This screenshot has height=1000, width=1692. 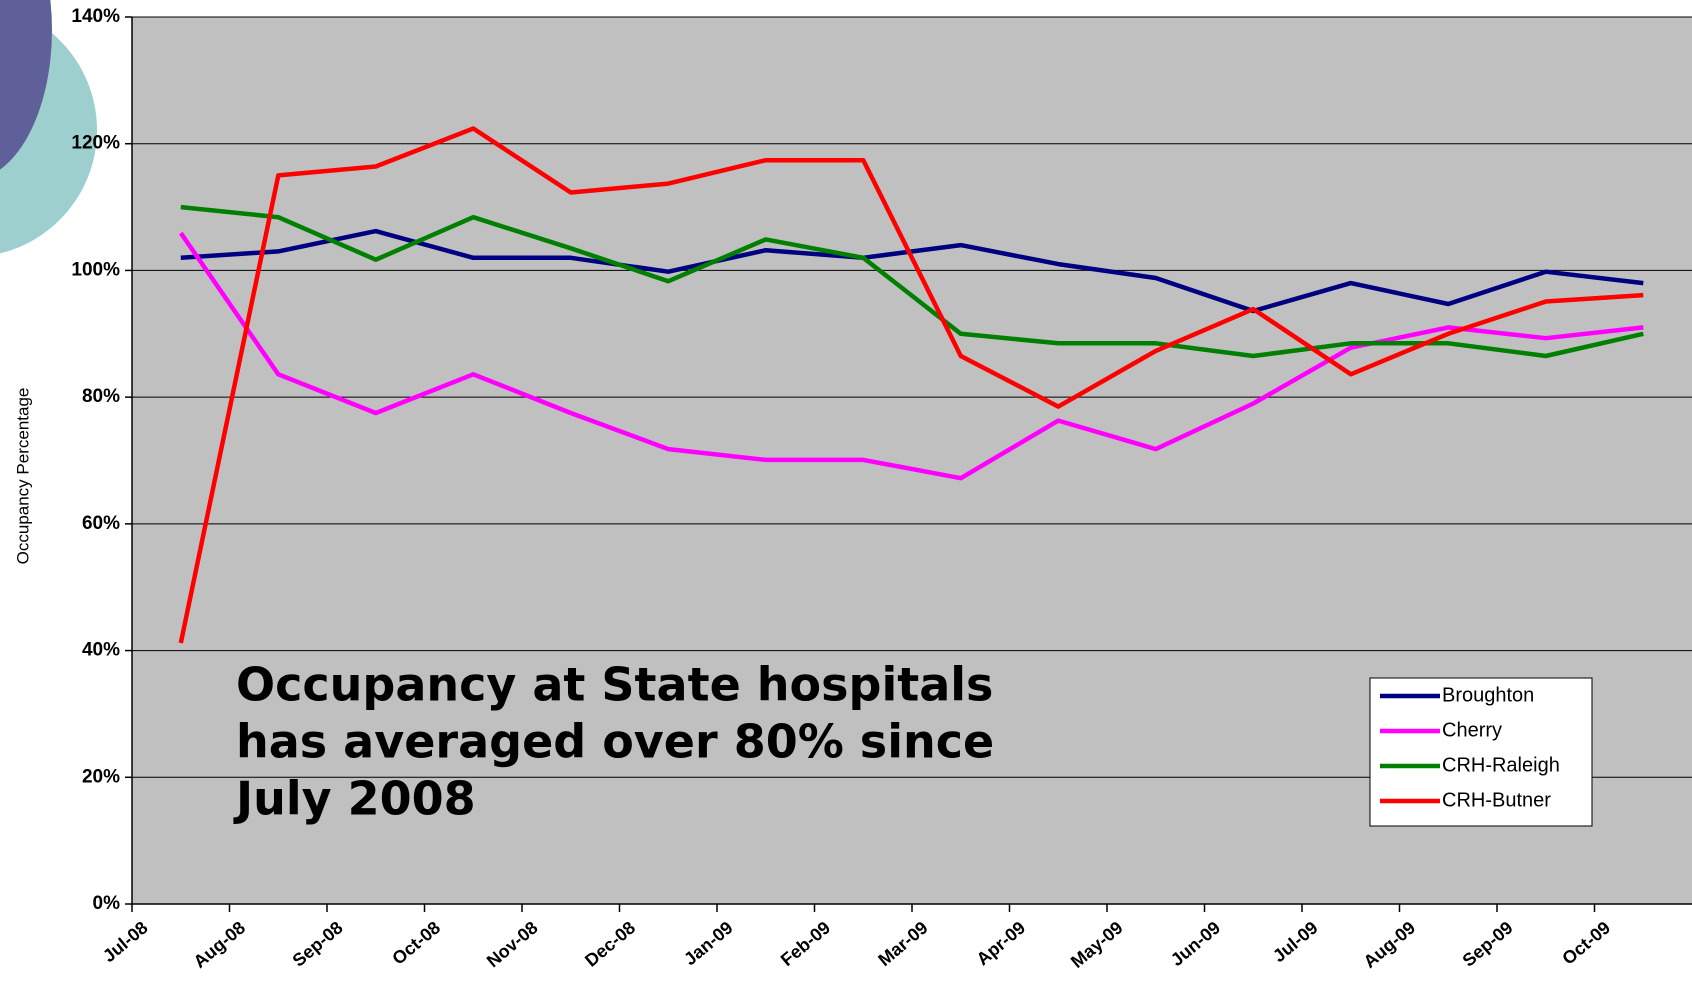 What do you see at coordinates (1390, 944) in the screenshot?
I see `x-tick-label: Aug-09` at bounding box center [1390, 944].